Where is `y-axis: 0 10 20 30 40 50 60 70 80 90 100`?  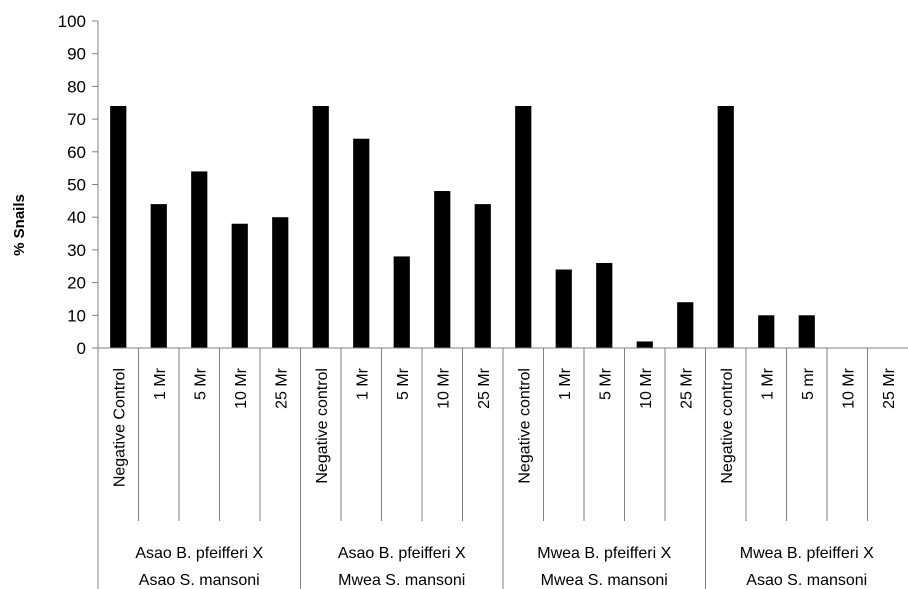 y-axis: 0 10 20 30 40 50 60 70 80 90 100 is located at coordinates (78, 185).